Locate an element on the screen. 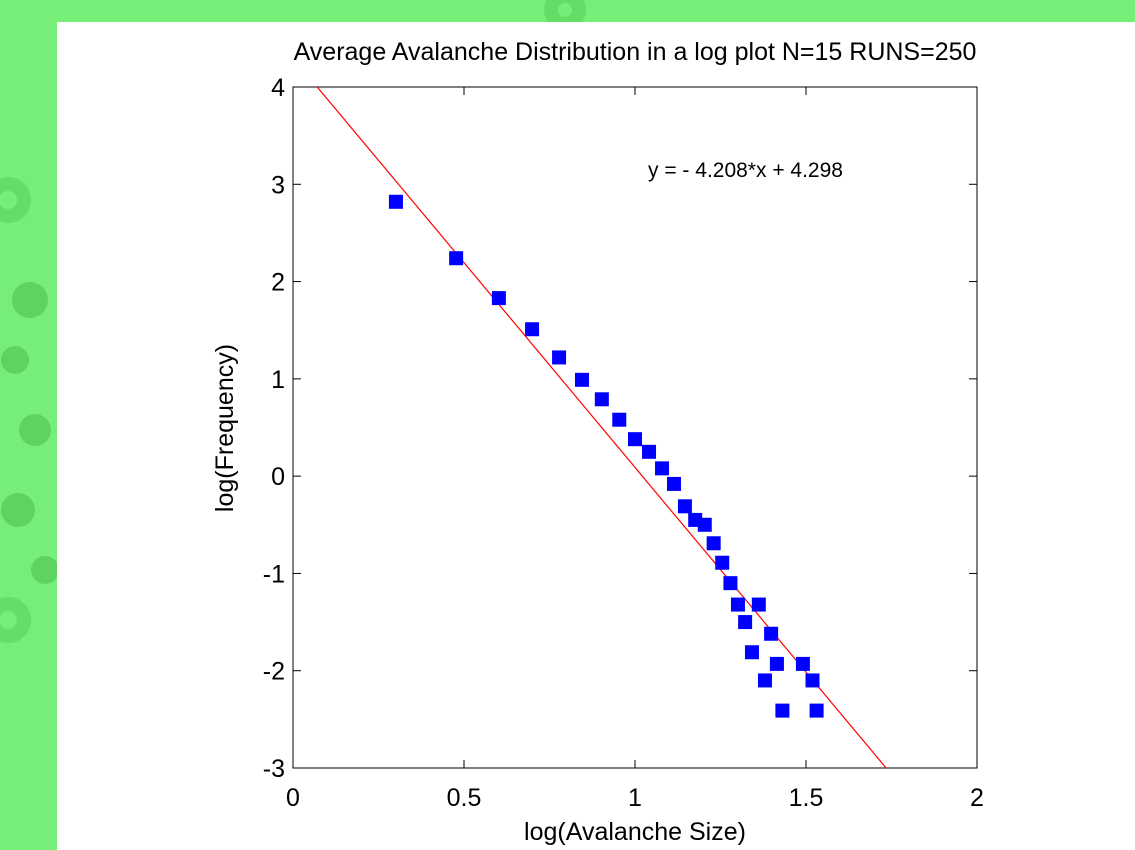  x-tick-label: 0 is located at coordinates (293, 798).